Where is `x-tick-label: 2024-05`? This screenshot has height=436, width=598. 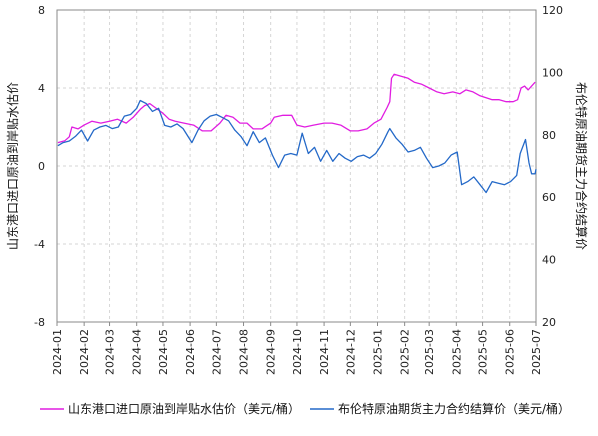
x-tick-label: 2024-05 is located at coordinates (163, 352).